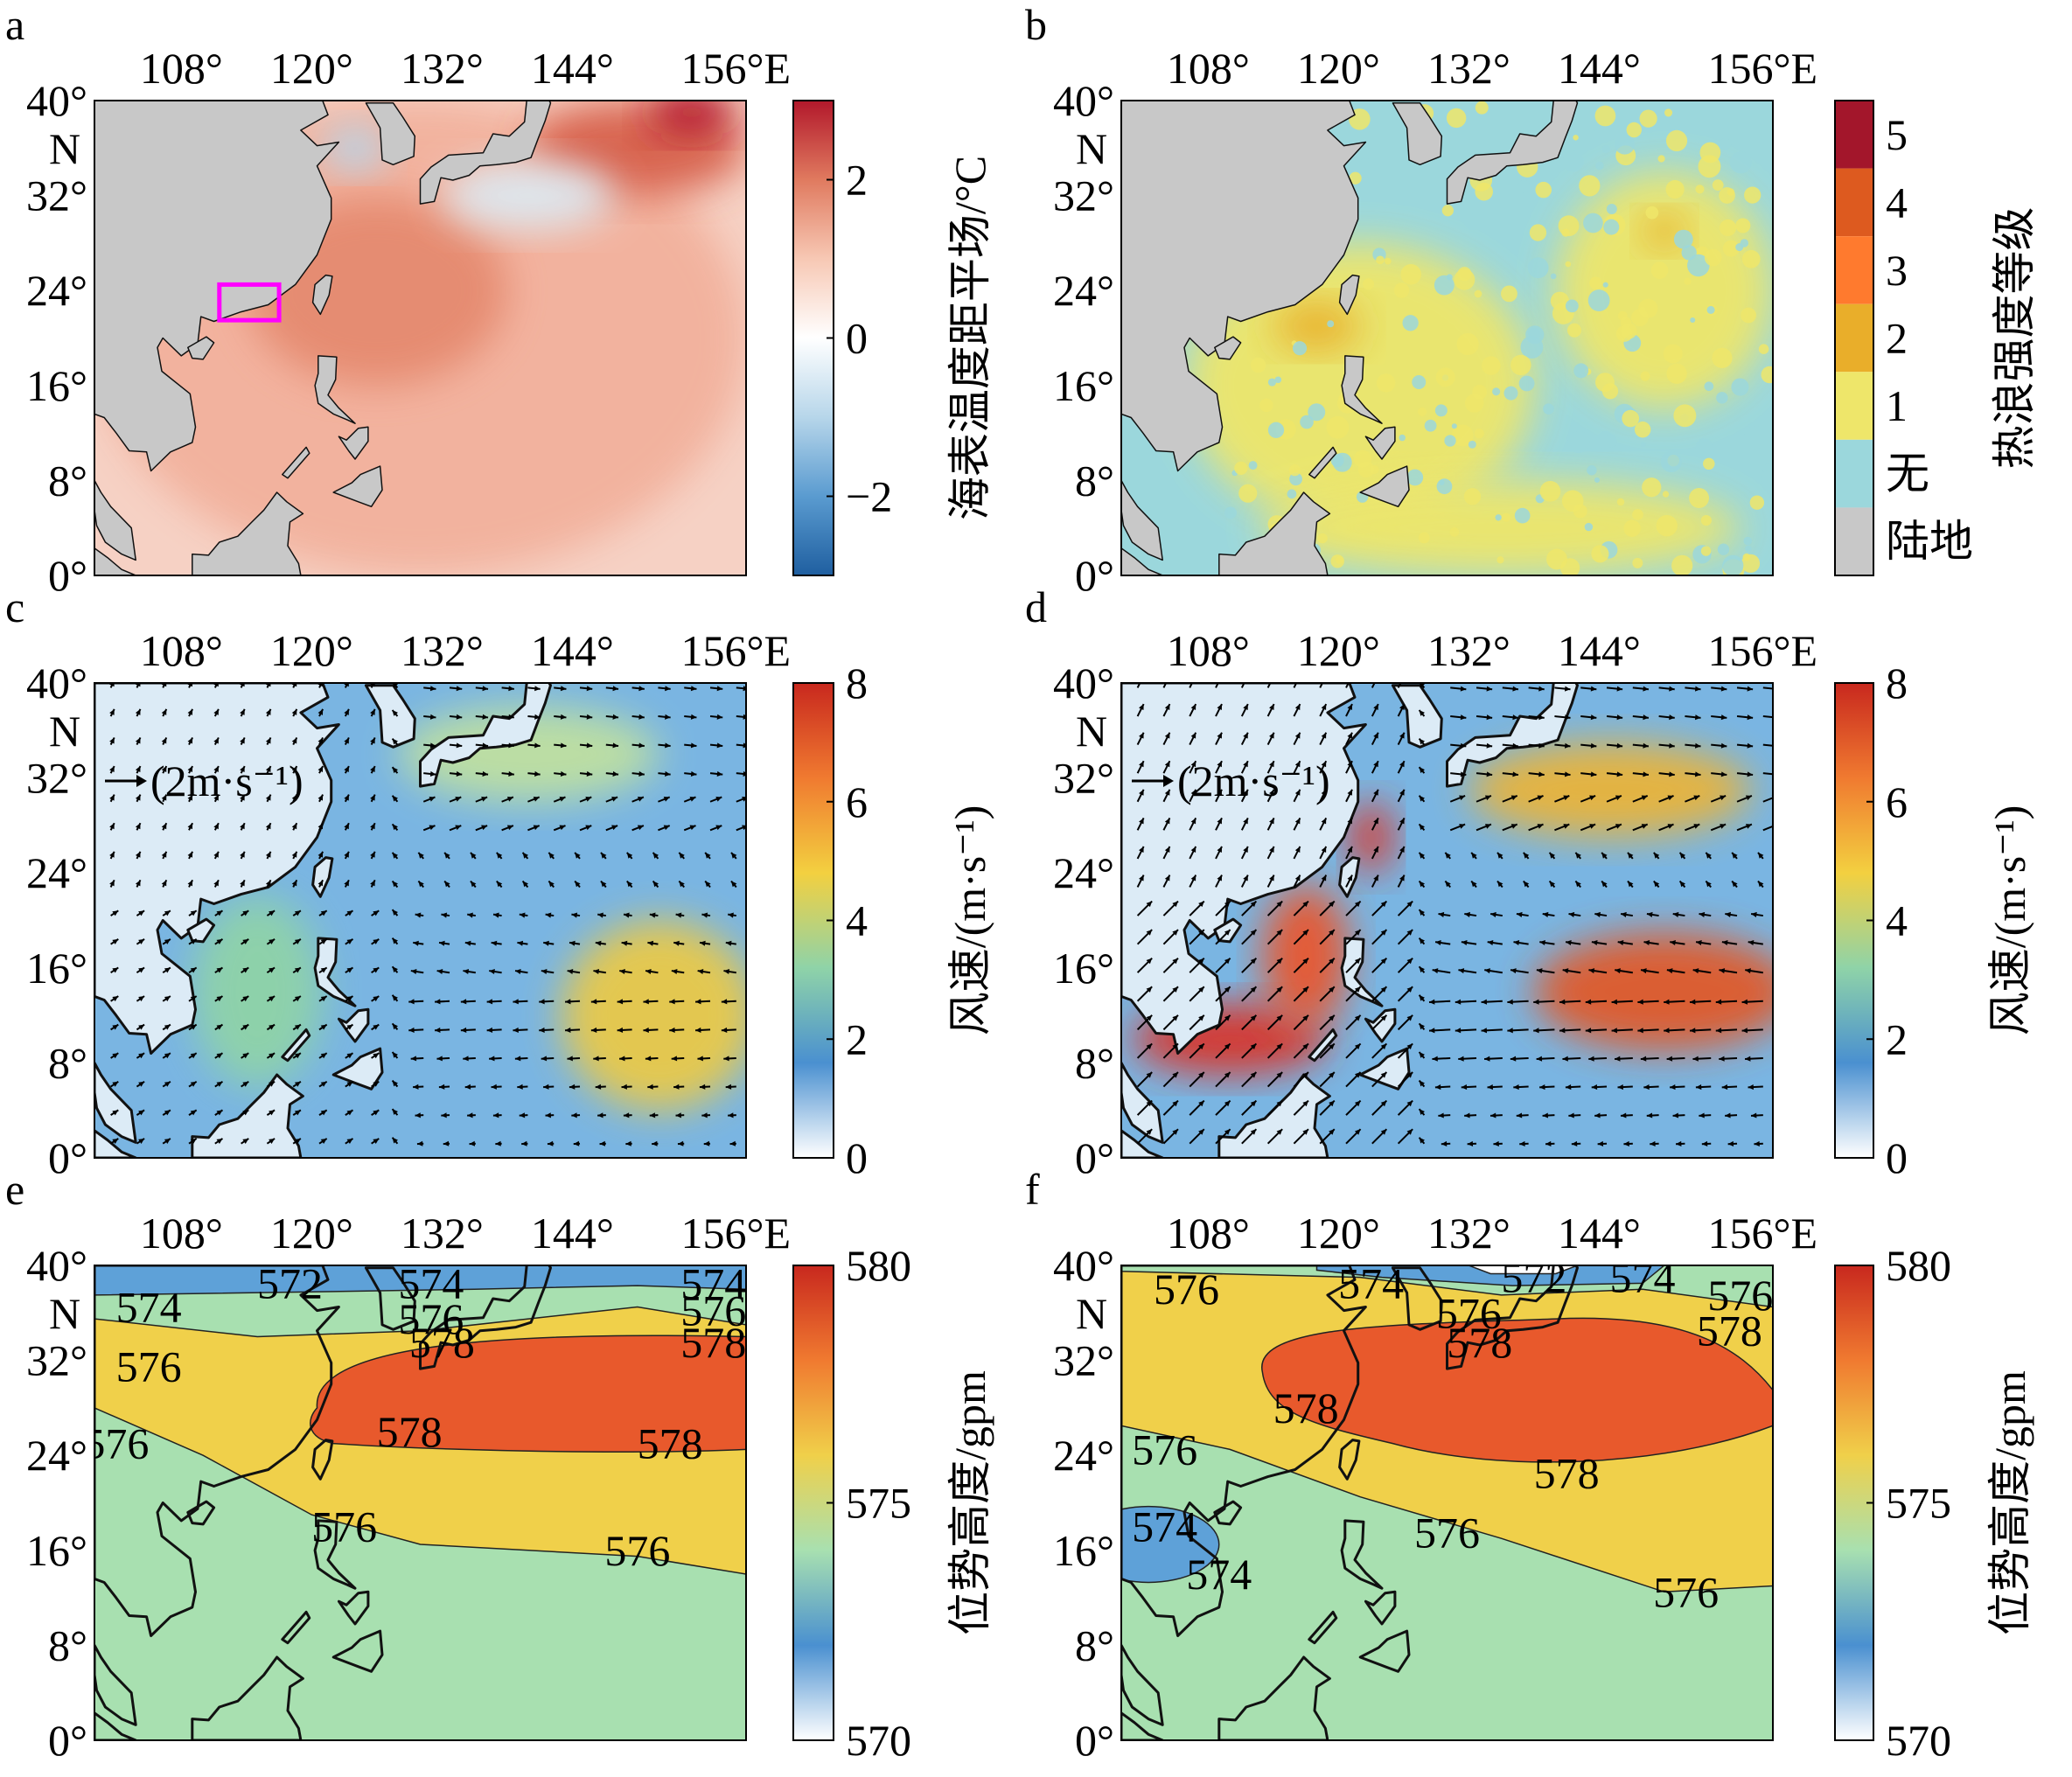 Image resolution: width=2072 pixels, height=1777 pixels. I want to click on field-speed, so click(528, 754).